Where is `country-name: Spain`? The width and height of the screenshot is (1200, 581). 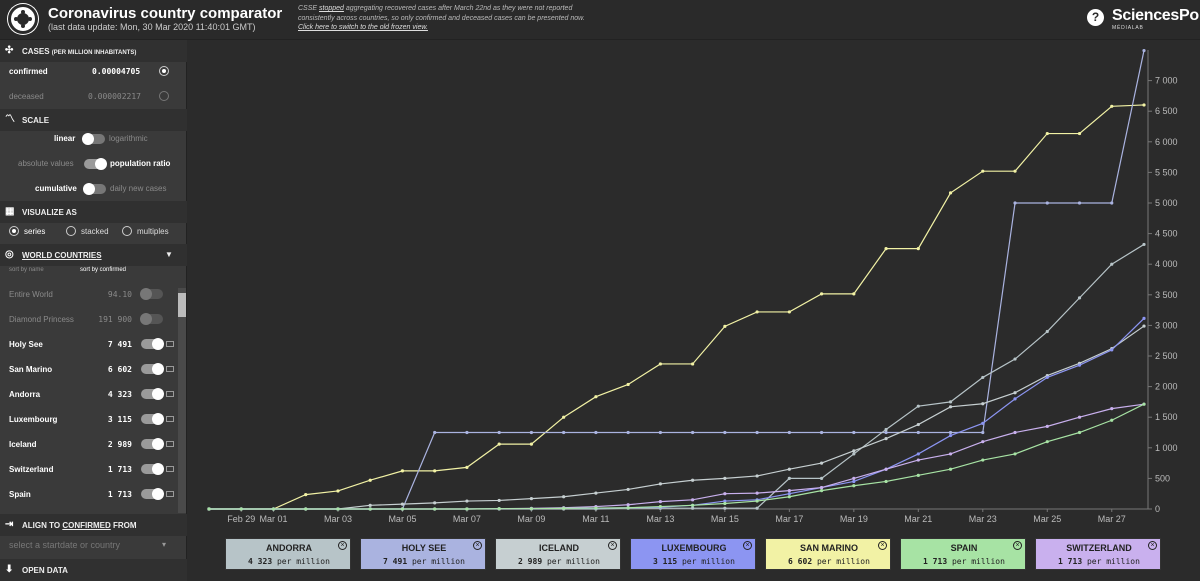
country-name: Spain is located at coordinates (20, 494).